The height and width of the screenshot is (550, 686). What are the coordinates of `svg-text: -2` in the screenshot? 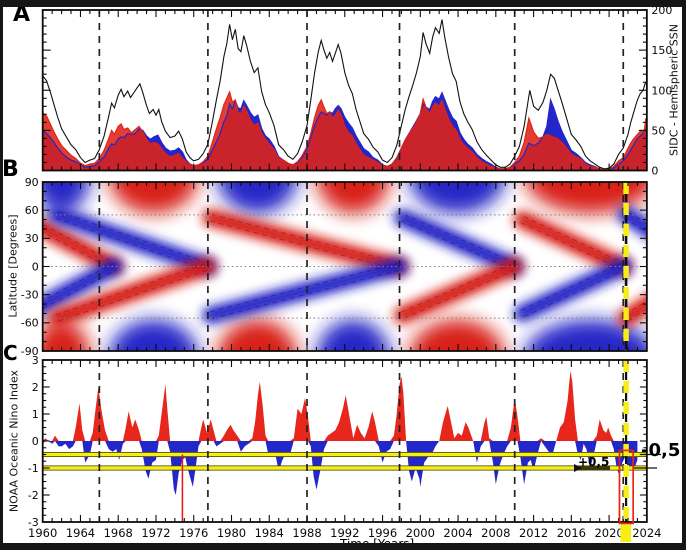 It's located at (33, 495).